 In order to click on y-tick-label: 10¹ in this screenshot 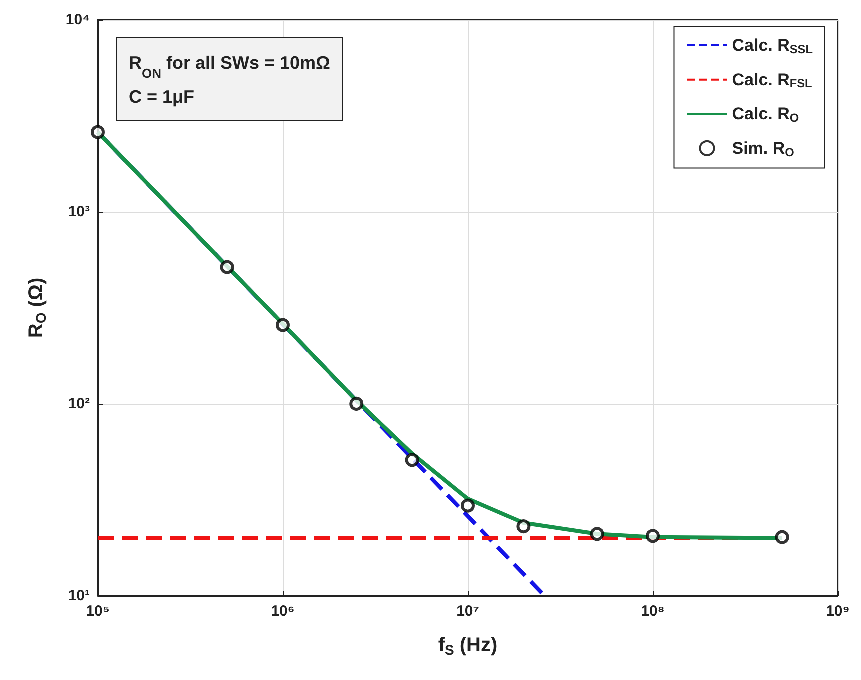, I will do `click(79, 596)`.